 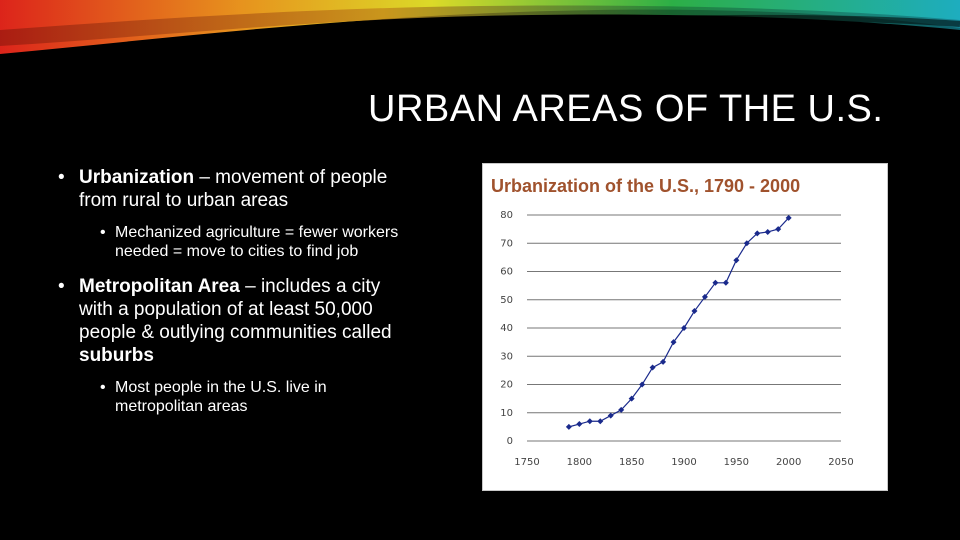 I want to click on x-tick-label: 1800, so click(x=579, y=462).